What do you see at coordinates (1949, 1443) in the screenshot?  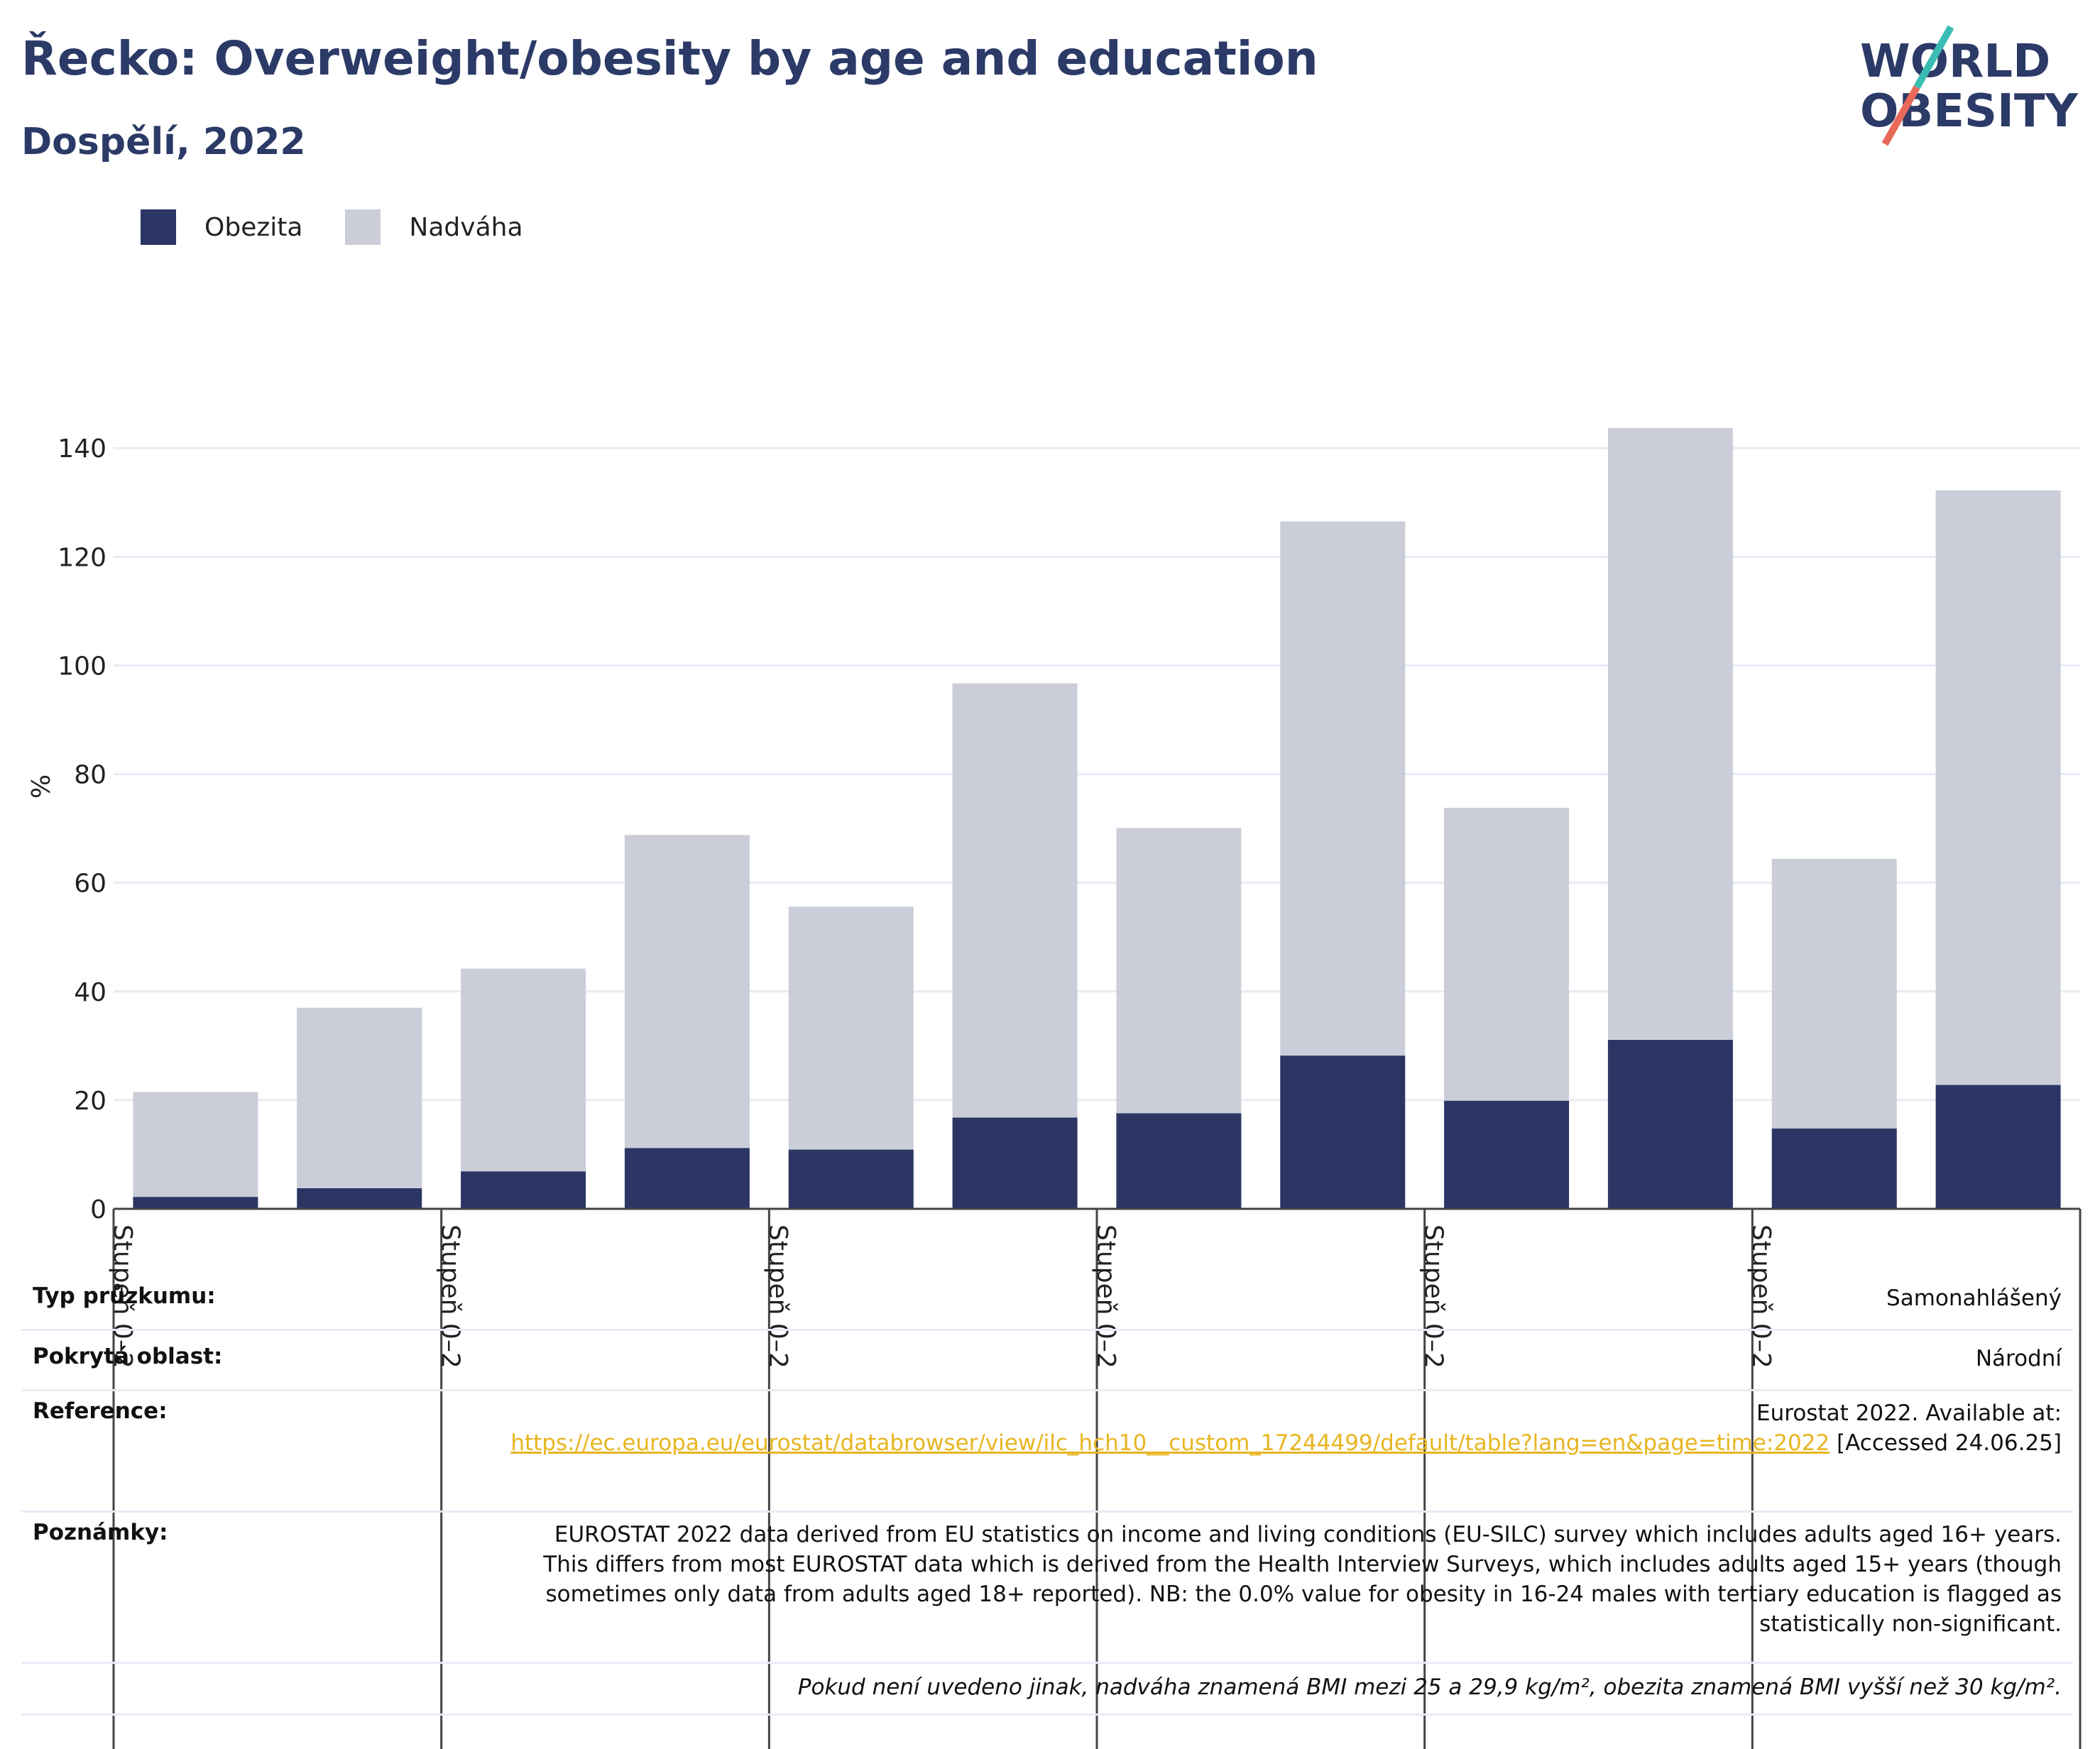 I see `reference-accessed: [Accessed 24.06.25]` at bounding box center [1949, 1443].